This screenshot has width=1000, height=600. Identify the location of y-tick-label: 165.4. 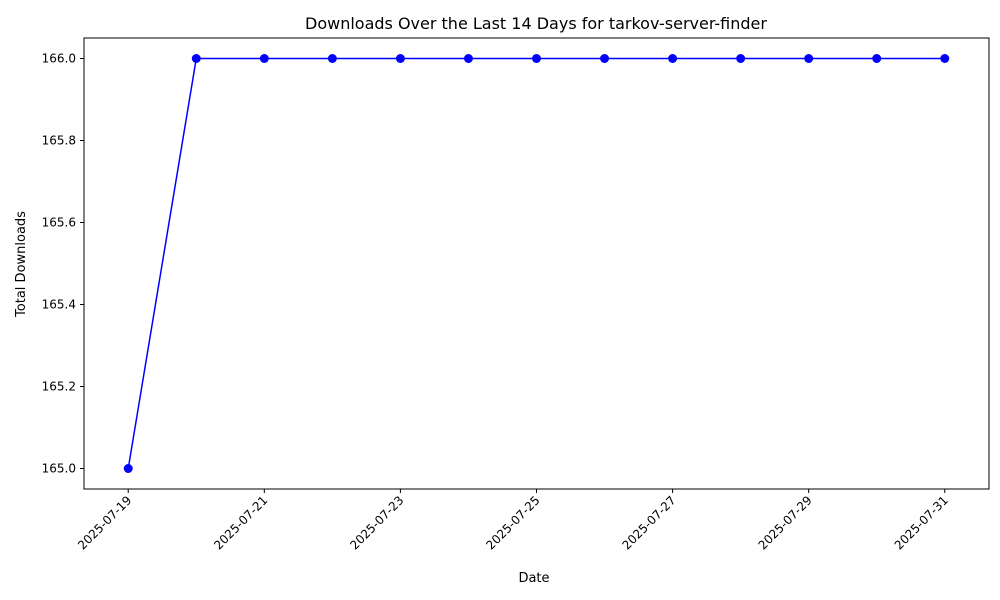
(59, 305).